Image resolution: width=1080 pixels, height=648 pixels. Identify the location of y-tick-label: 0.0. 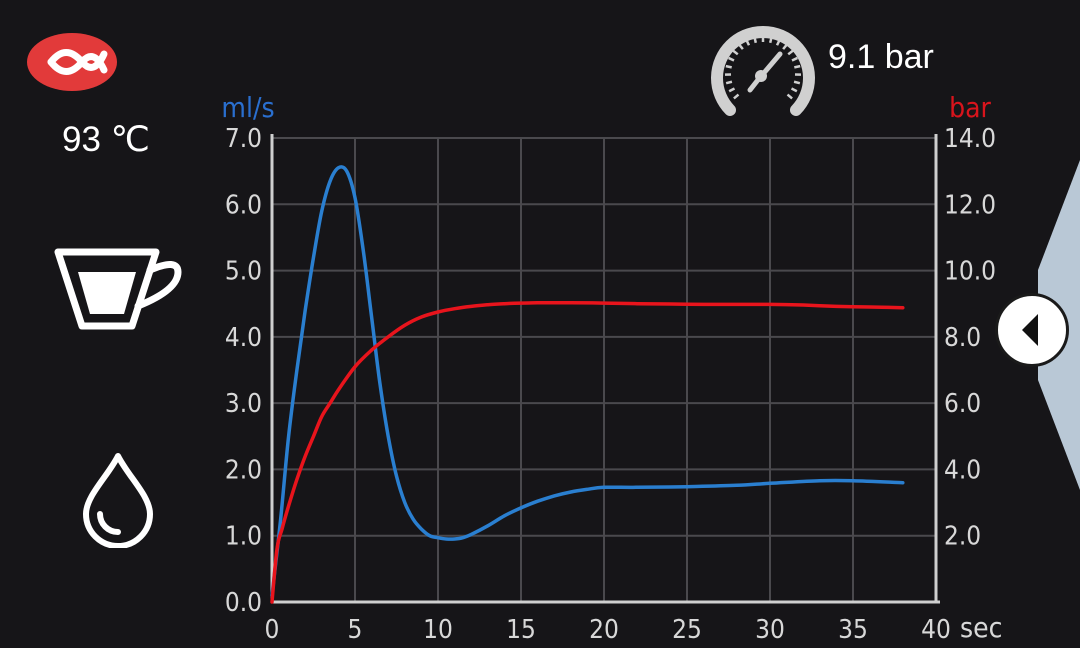
(243, 603).